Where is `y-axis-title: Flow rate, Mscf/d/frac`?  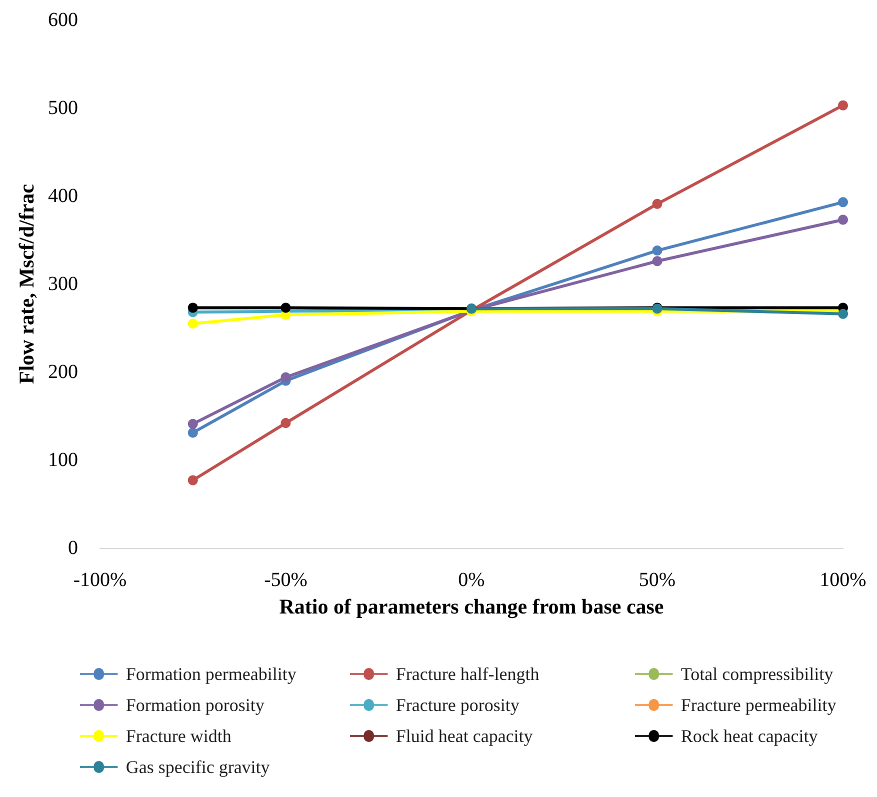 y-axis-title: Flow rate, Mscf/d/frac is located at coordinates (26, 284).